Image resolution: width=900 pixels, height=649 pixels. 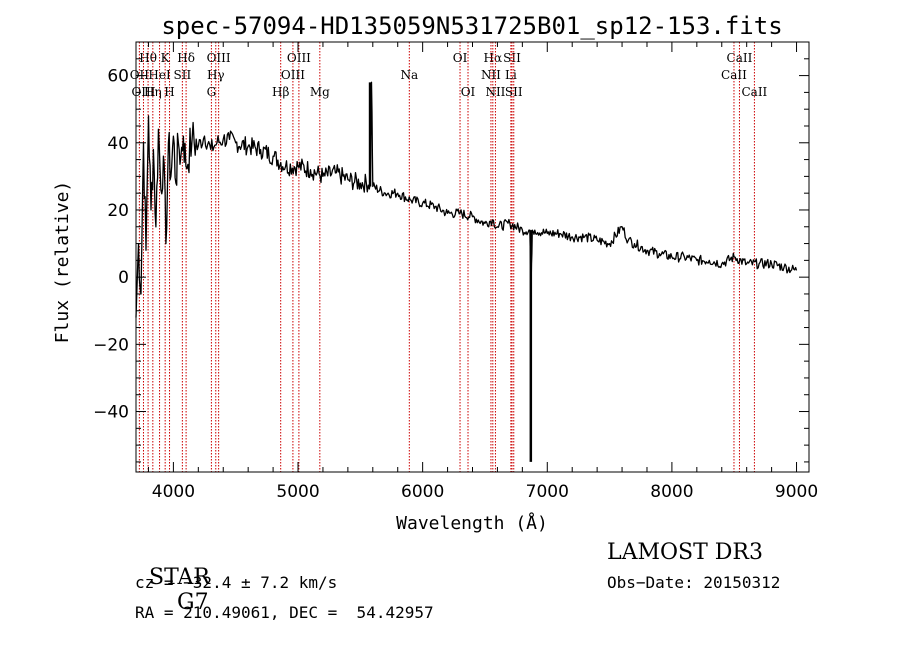 What do you see at coordinates (123, 278) in the screenshot?
I see `y-tick-label: 0` at bounding box center [123, 278].